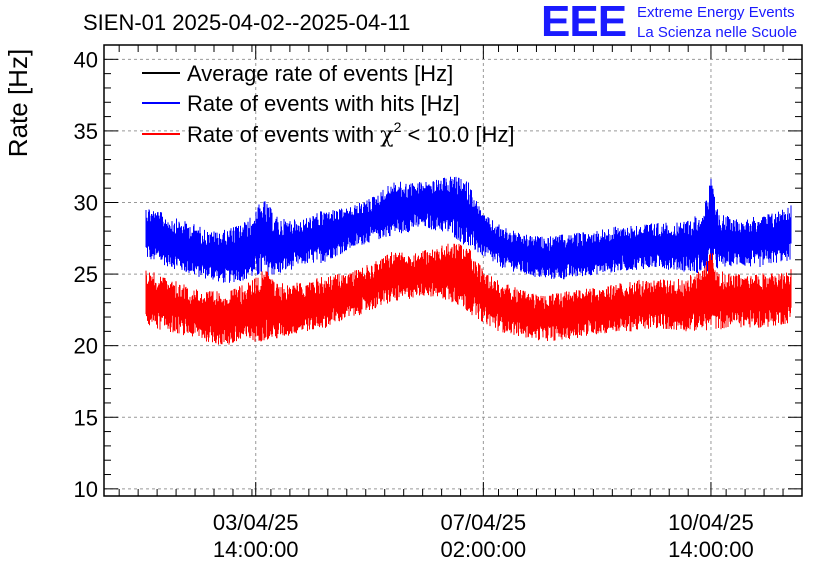 This screenshot has width=836, height=572. What do you see at coordinates (86, 346) in the screenshot?
I see `y-tick-label: 20` at bounding box center [86, 346].